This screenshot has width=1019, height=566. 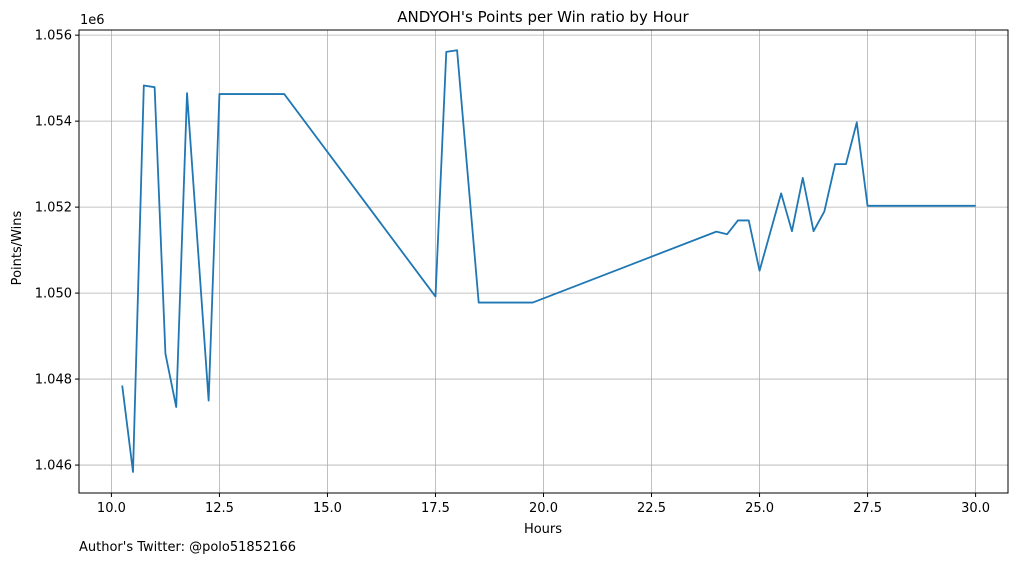 What do you see at coordinates (53, 294) in the screenshot?
I see `y-tick-label: 1.050` at bounding box center [53, 294].